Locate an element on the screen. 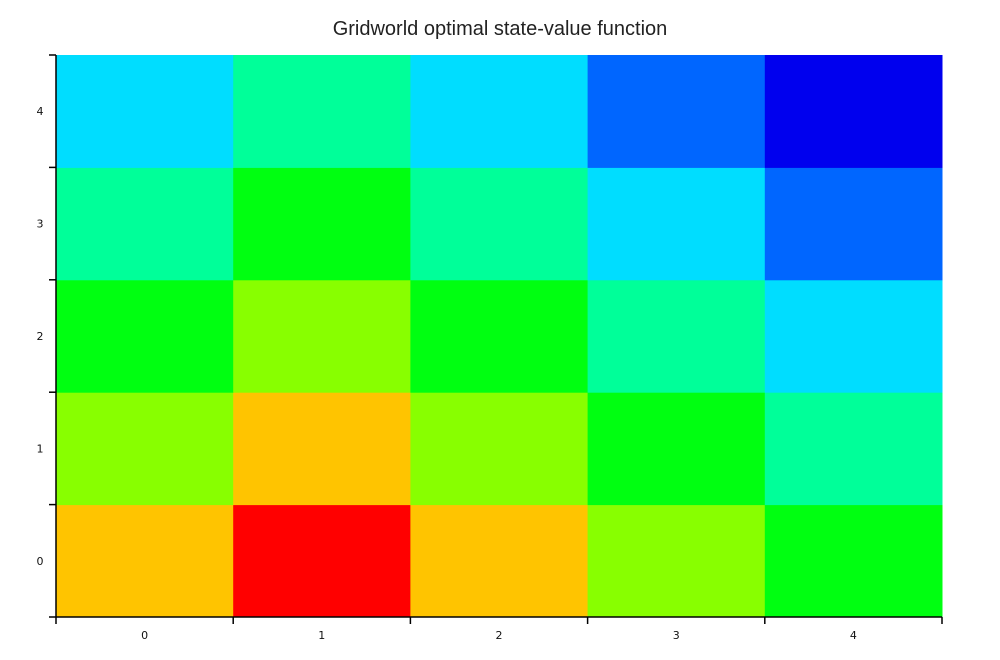  heatmap-cell-x1-y2 is located at coordinates (322, 336).